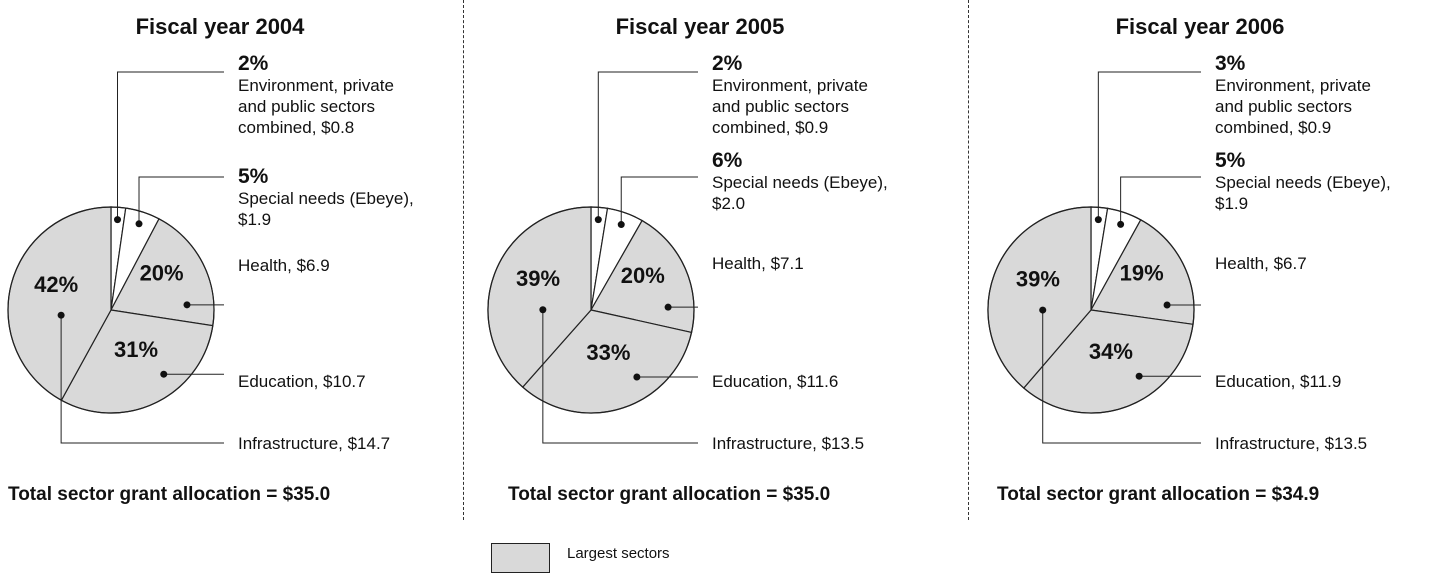  What do you see at coordinates (1200, 26) in the screenshot?
I see `chart-title: Fiscal year 2006` at bounding box center [1200, 26].